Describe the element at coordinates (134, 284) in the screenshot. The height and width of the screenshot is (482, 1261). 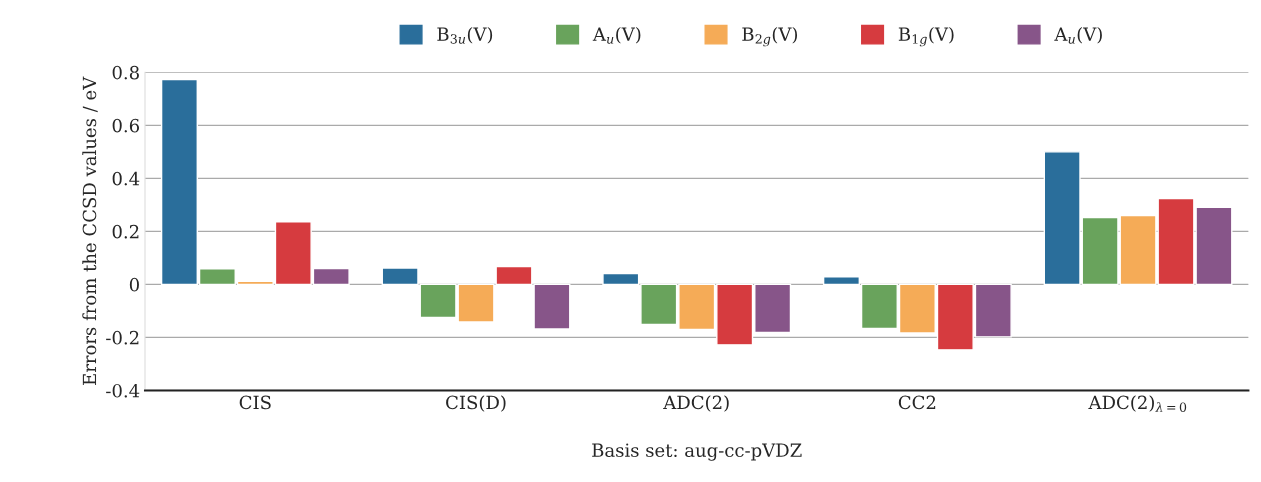
I see `y-tick-label: 0` at that location.